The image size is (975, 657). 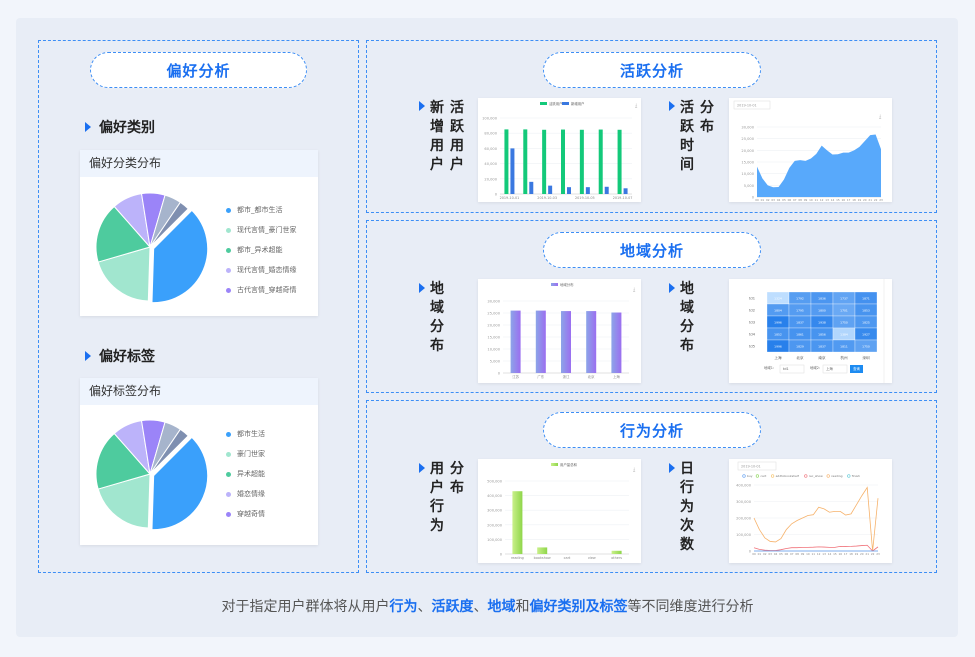 What do you see at coordinates (245, 454) in the screenshot?
I see `legend-item: 豪门世家` at bounding box center [245, 454].